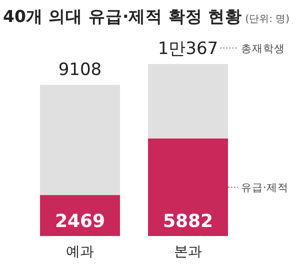 The height and width of the screenshot is (264, 300). I want to click on series-name: 유급·제적, so click(264, 188).